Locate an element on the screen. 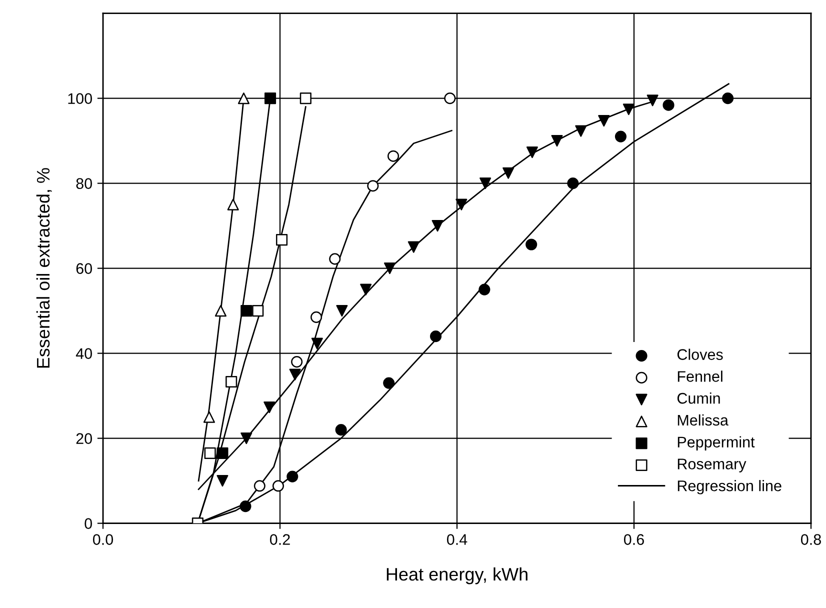 The height and width of the screenshot is (608, 826). y-tick-label: 40 is located at coordinates (84, 353).